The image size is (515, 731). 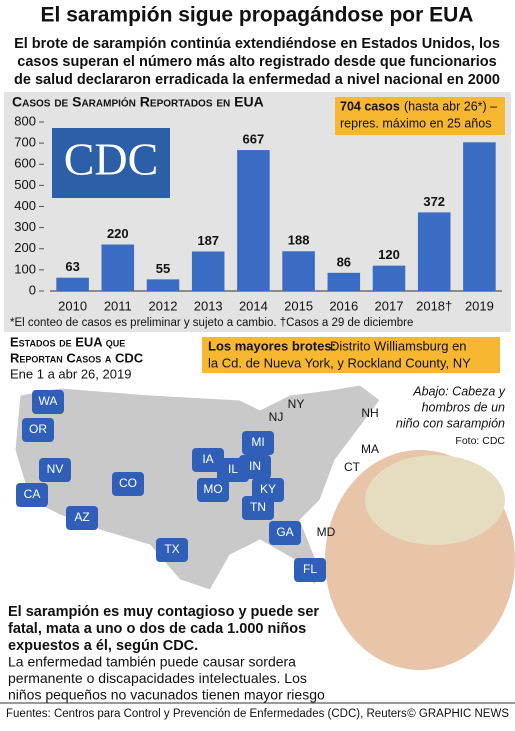 I want to click on photo-caption: Abajo: Cabeza y, so click(x=458, y=391).